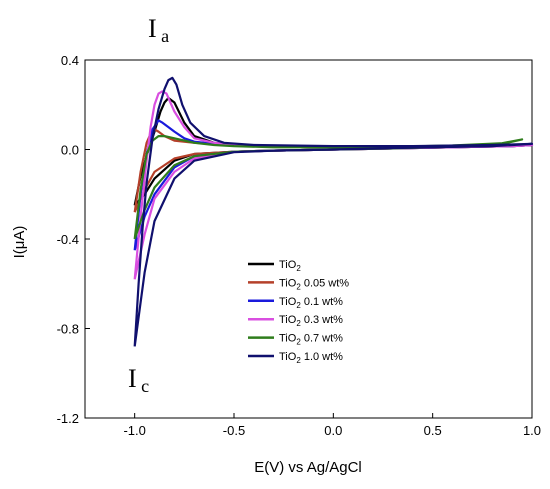 The height and width of the screenshot is (489, 550). I want to click on y-tick-label: 0.4, so click(70, 60).